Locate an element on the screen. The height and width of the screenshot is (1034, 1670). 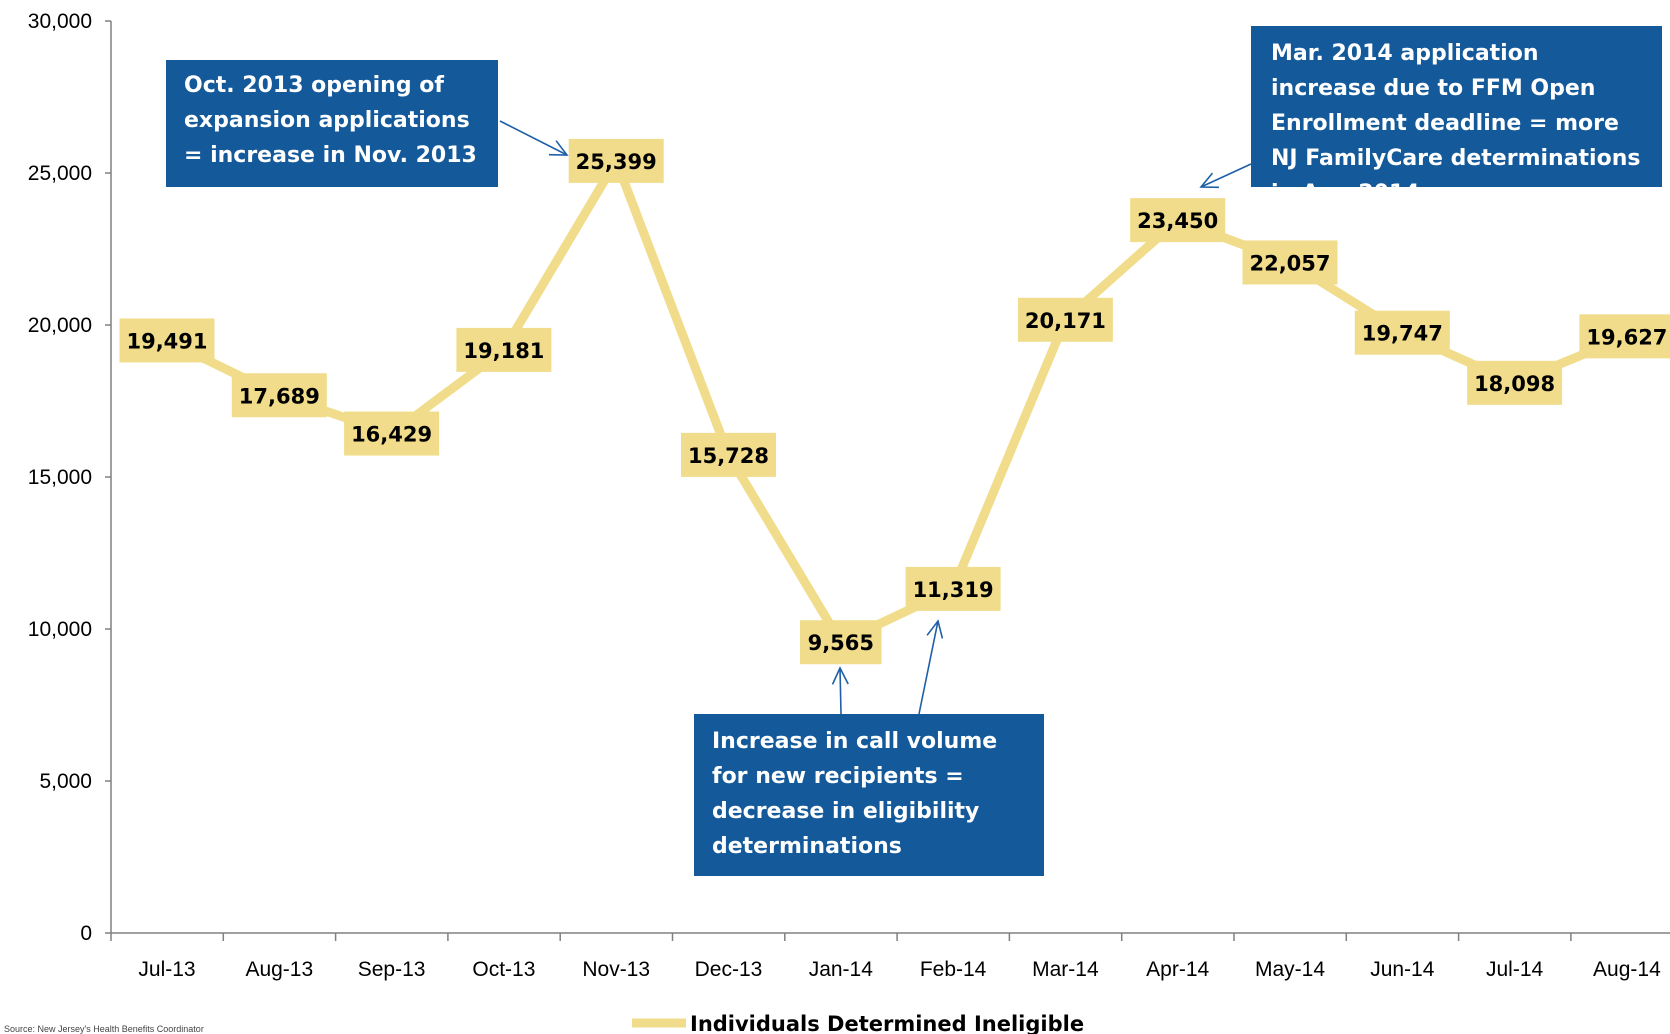
data-label-text: 16,429 is located at coordinates (391, 435).